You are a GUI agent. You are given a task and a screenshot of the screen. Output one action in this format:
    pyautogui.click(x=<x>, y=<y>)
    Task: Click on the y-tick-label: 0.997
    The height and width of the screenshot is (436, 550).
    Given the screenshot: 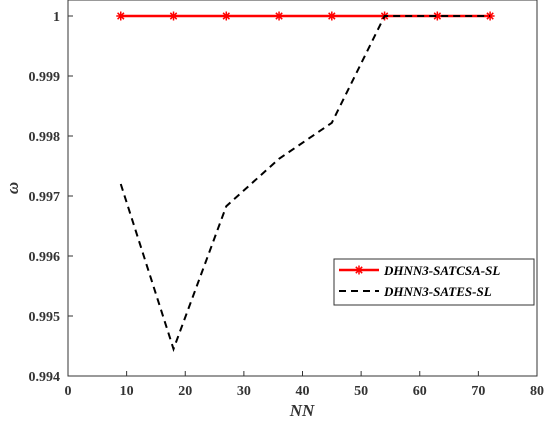 What is the action you would take?
    pyautogui.click(x=45, y=197)
    